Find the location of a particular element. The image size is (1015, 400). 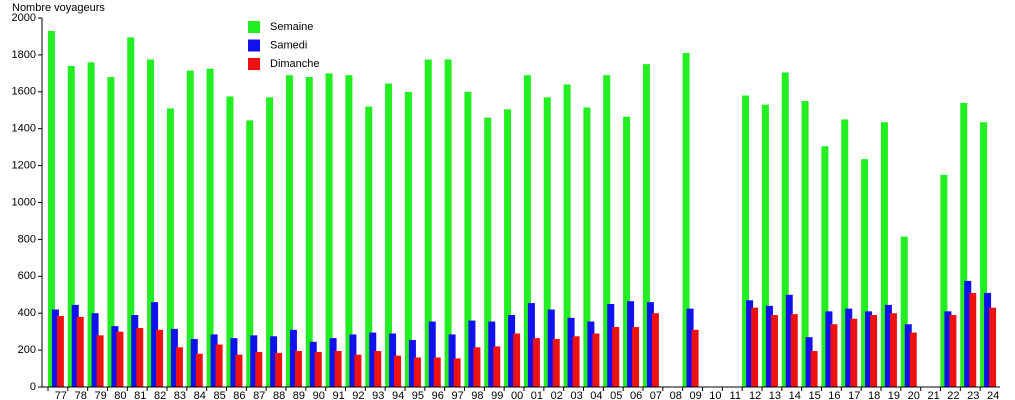

x-tick-label: 01 is located at coordinates (537, 395).